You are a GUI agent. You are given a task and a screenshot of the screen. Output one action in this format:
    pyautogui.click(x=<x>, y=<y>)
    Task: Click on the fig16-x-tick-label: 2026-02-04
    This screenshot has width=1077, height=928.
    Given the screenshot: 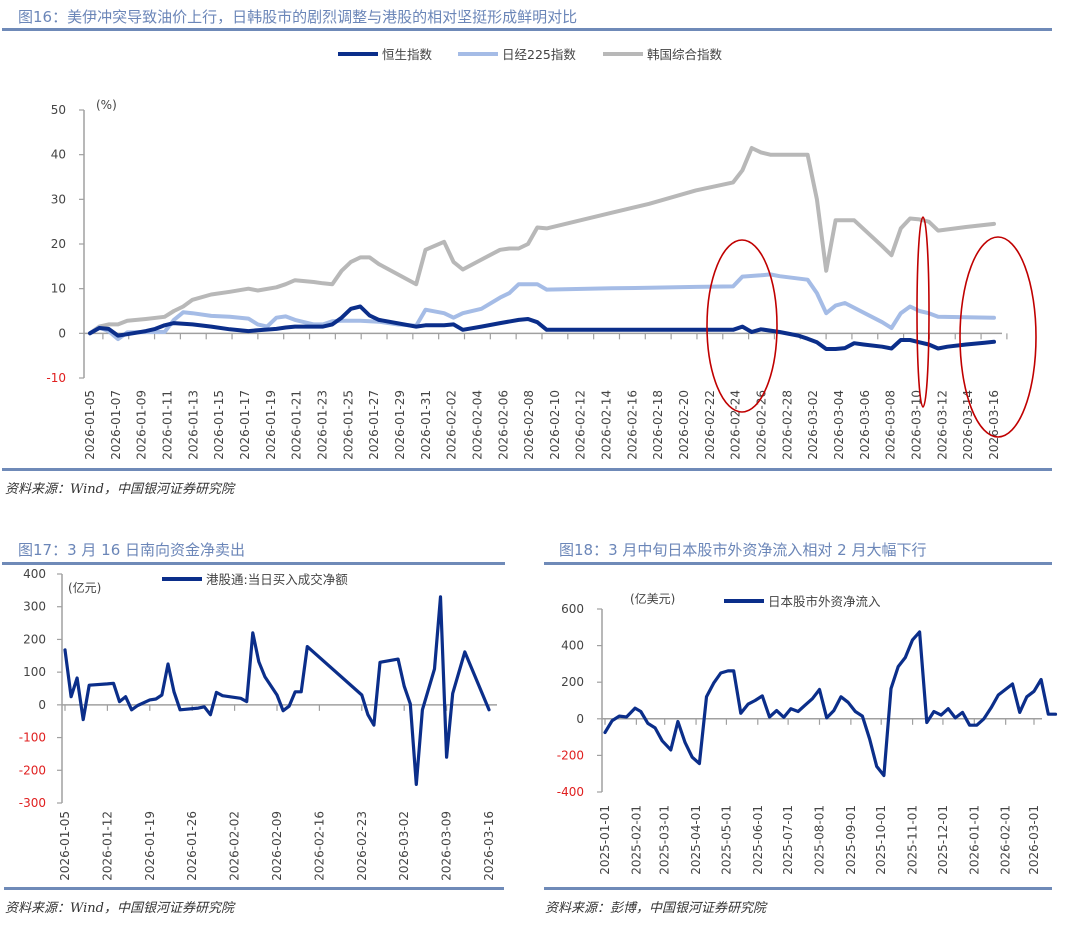 What is the action you would take?
    pyautogui.click(x=477, y=425)
    